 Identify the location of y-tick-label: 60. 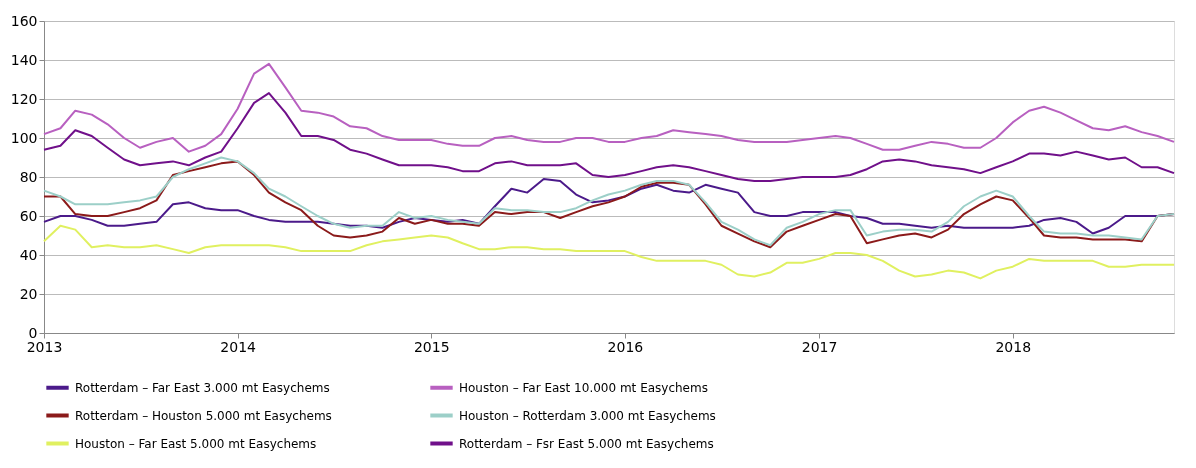
(28, 215).